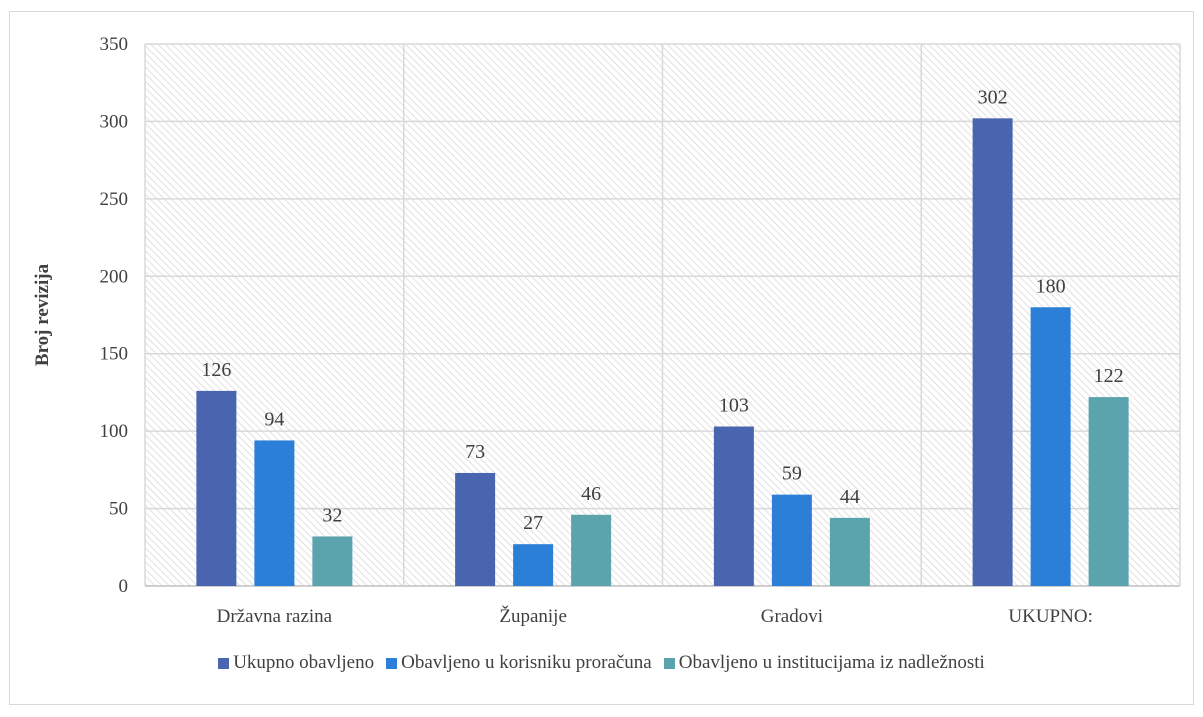  What do you see at coordinates (591, 494) in the screenshot?
I see `data-label: 46` at bounding box center [591, 494].